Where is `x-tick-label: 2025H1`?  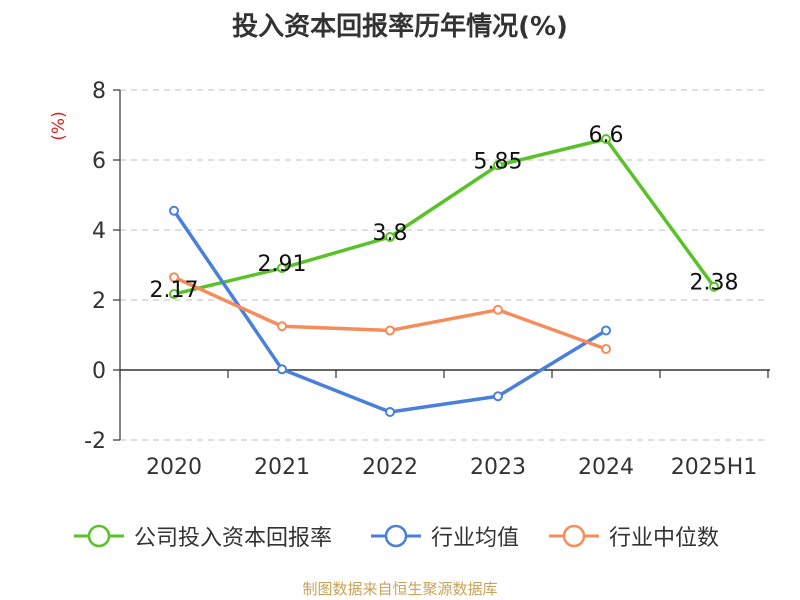 x-tick-label: 2025H1 is located at coordinates (714, 467).